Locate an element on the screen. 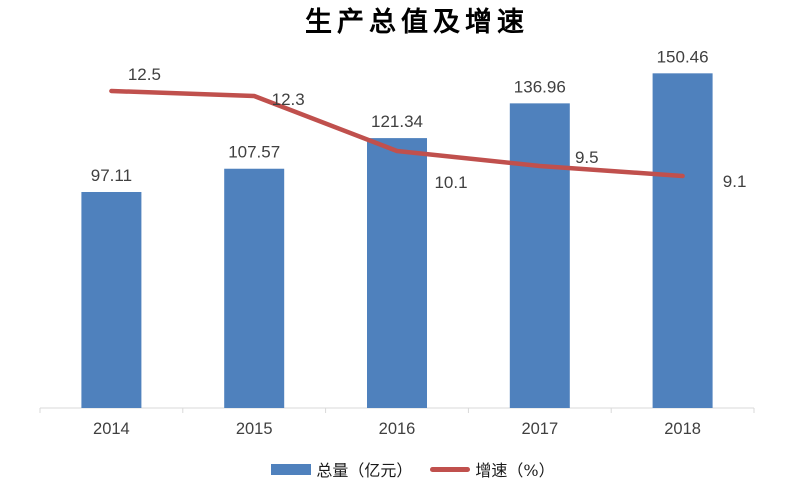 The image size is (802, 487). legend: 总量（亿元） 增速（%） is located at coordinates (407, 469).